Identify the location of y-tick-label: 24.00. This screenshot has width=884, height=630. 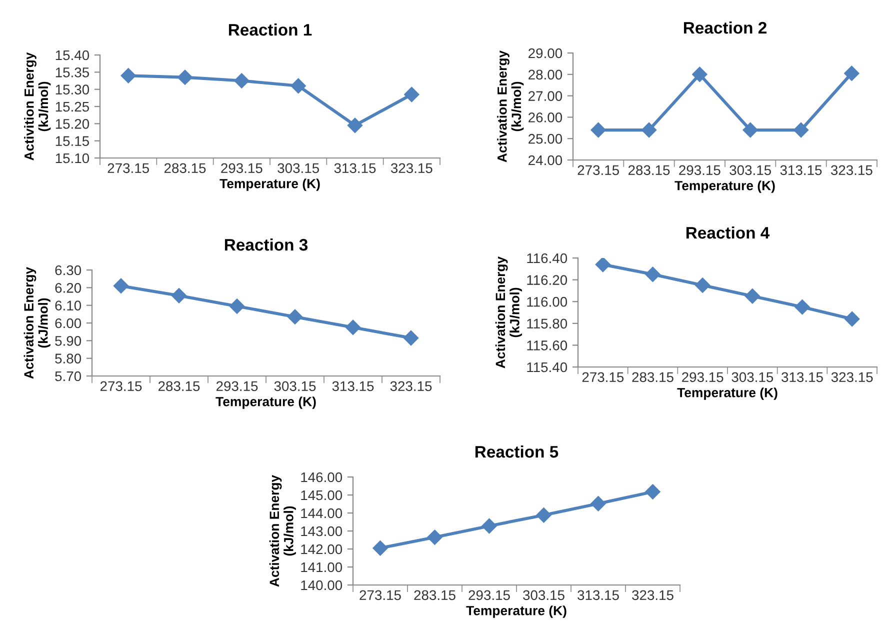
(545, 160).